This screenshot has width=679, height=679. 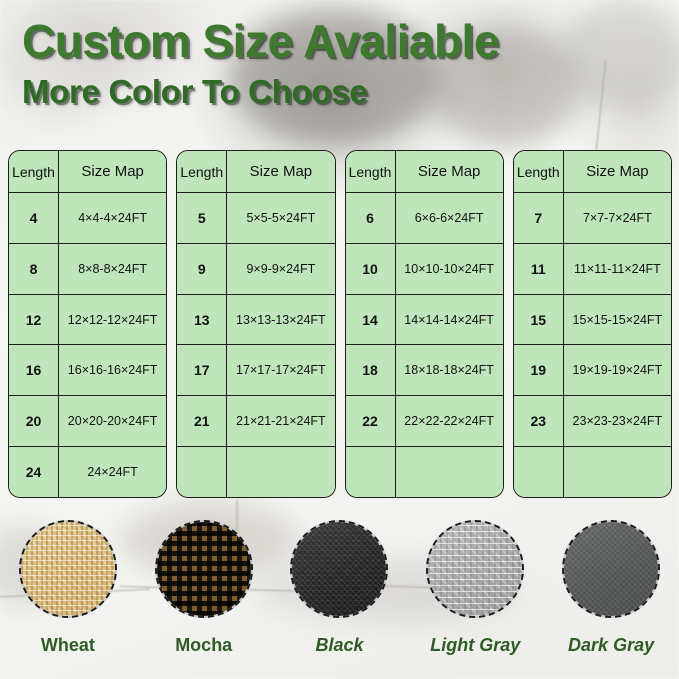 I want to click on table-row: 14 14×14-14×24FT, so click(x=424, y=320).